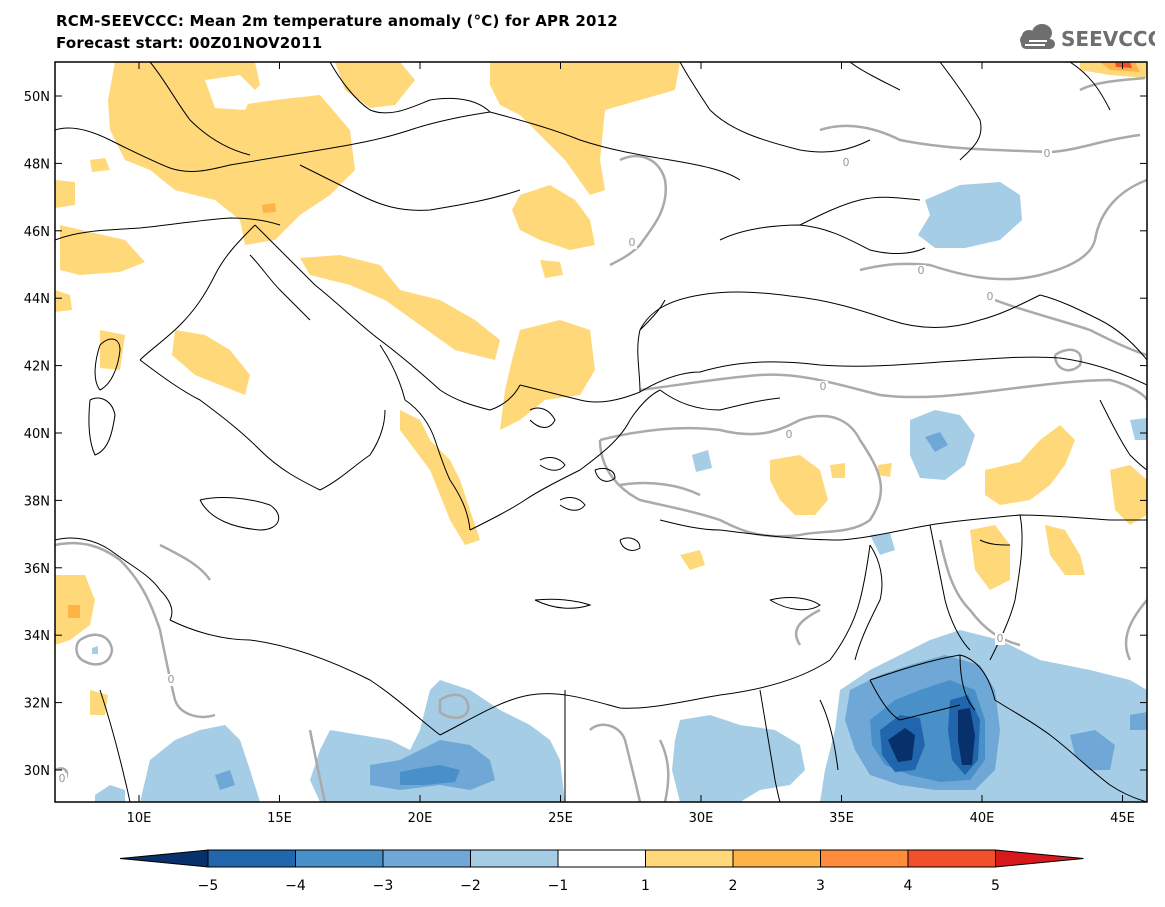  Describe the element at coordinates (164, 858) in the screenshot. I see `colorbar-min-triangle` at that location.